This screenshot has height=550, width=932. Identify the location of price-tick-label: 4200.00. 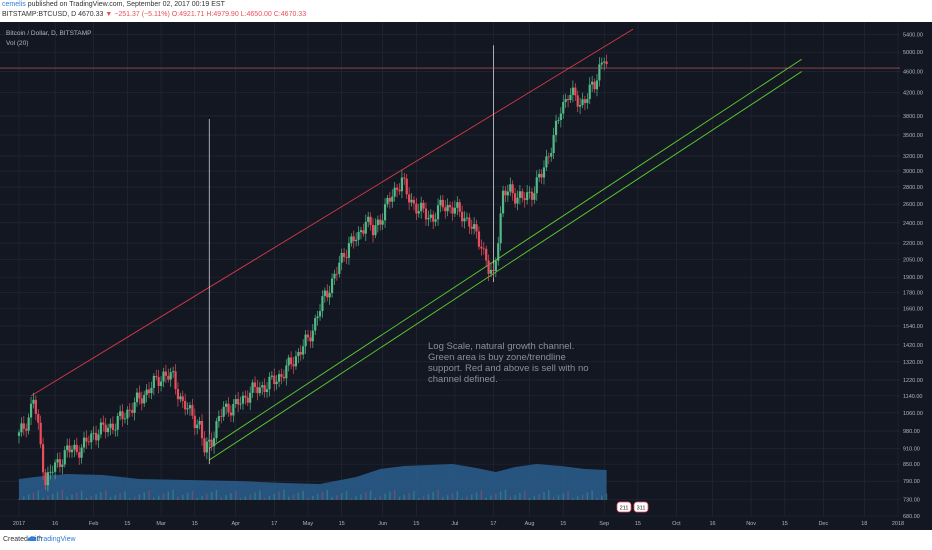
(913, 94).